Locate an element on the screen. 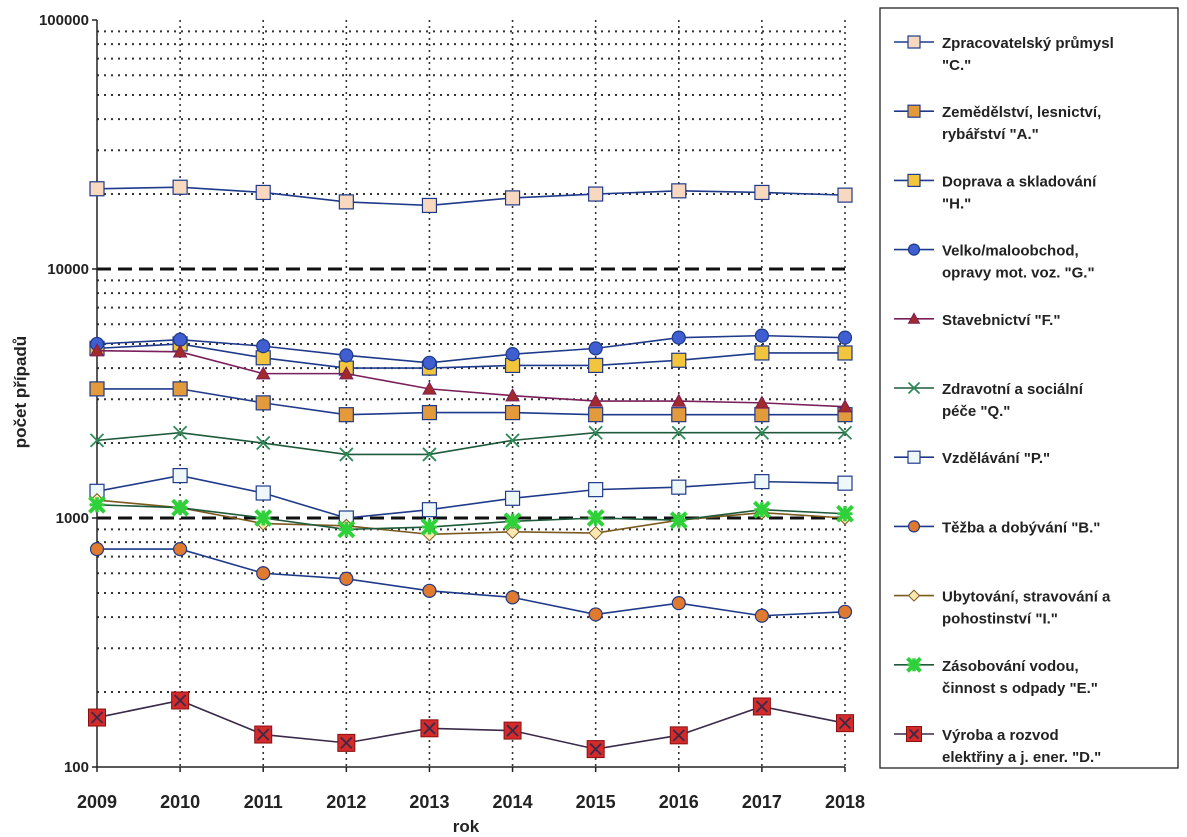 The image size is (1187, 837). x-tick-label: 2014 is located at coordinates (513, 802).